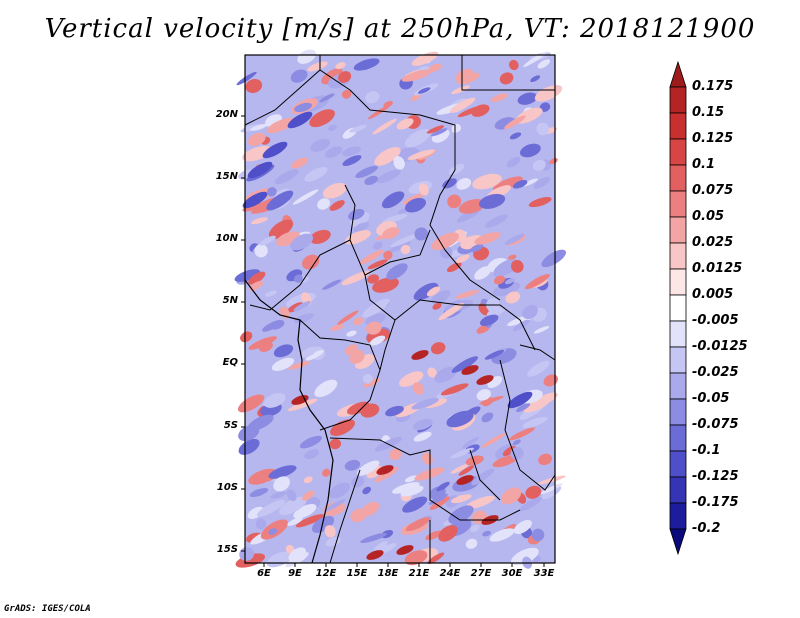 The height and width of the screenshot is (618, 800). Describe the element at coordinates (544, 573) in the screenshot. I see `lon-label: 33E` at that location.